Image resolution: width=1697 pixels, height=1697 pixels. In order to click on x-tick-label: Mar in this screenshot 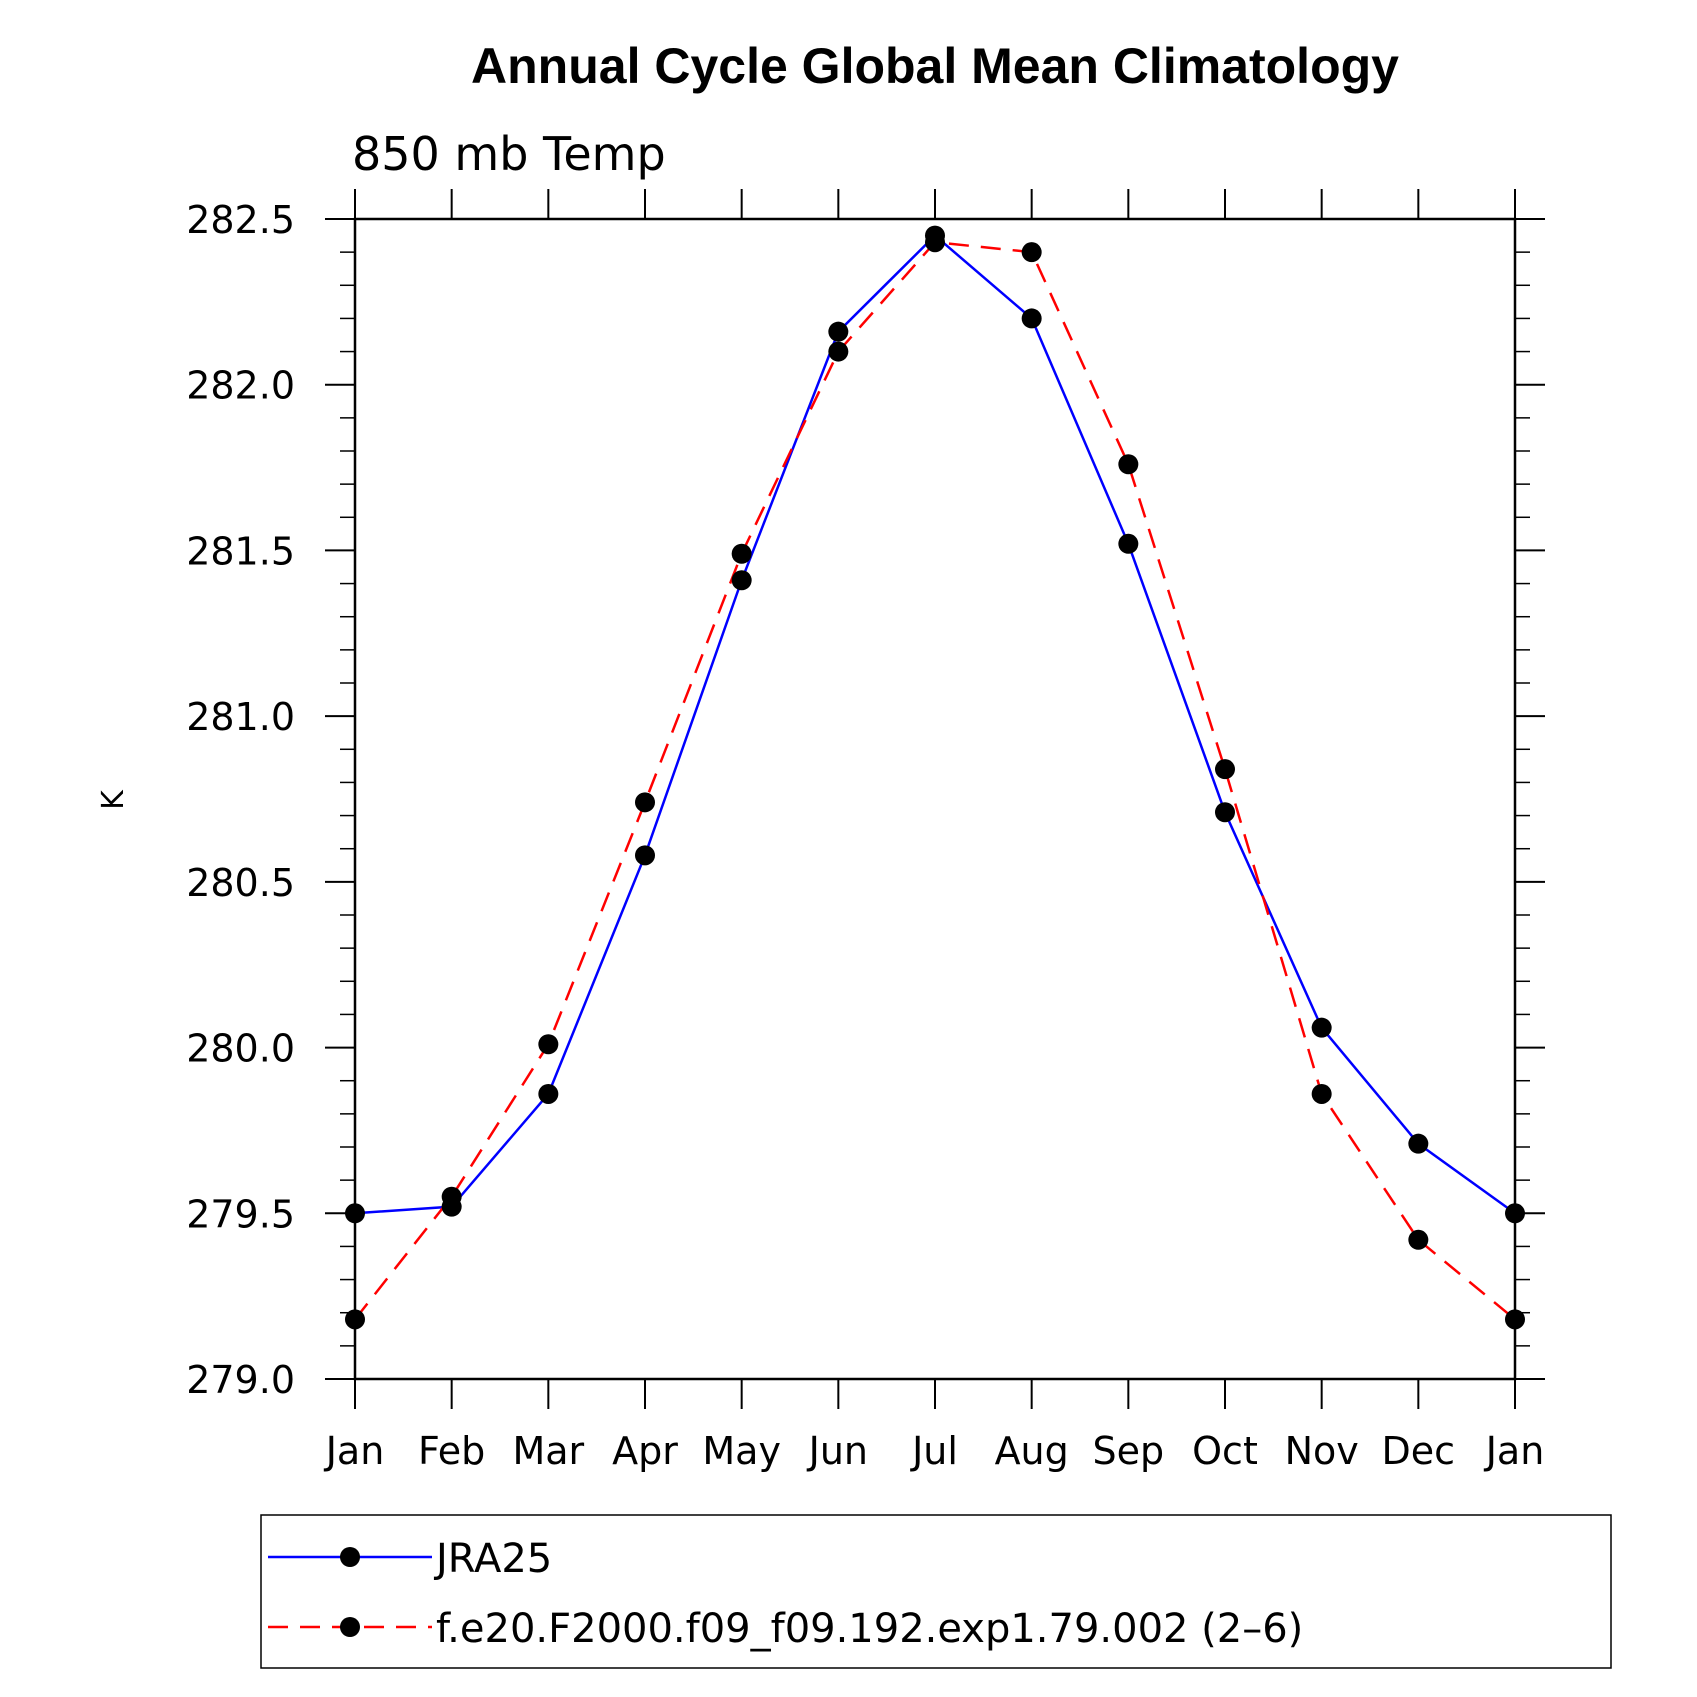, I will do `click(548, 1451)`.